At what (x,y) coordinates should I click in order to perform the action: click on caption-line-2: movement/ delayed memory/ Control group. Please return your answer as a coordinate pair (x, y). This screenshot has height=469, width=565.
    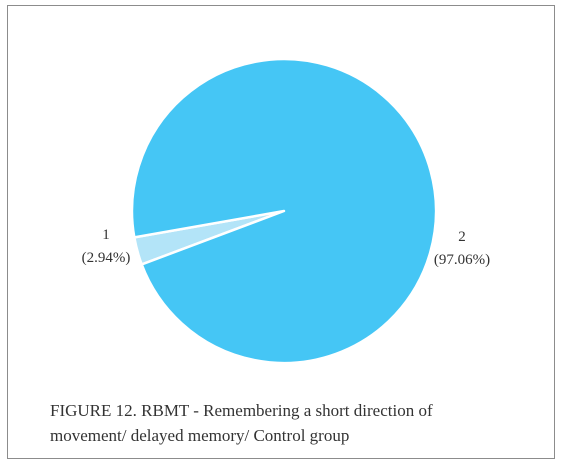
    Looking at the image, I should click on (200, 435).